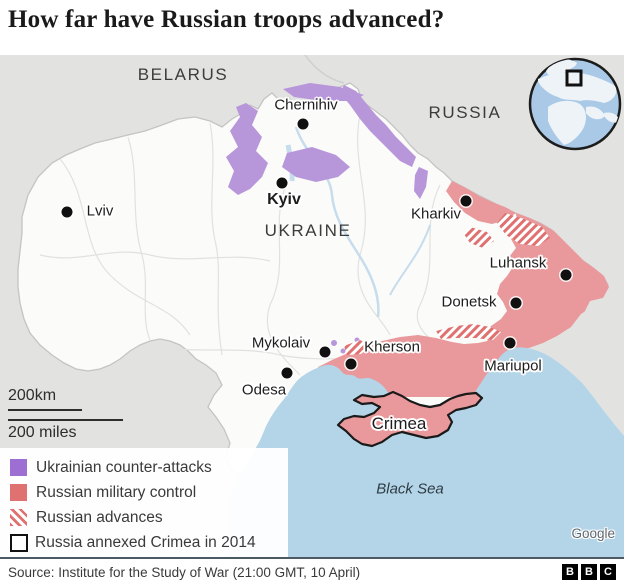  Describe the element at coordinates (18, 517) in the screenshot. I see `hatch-swatch` at that location.